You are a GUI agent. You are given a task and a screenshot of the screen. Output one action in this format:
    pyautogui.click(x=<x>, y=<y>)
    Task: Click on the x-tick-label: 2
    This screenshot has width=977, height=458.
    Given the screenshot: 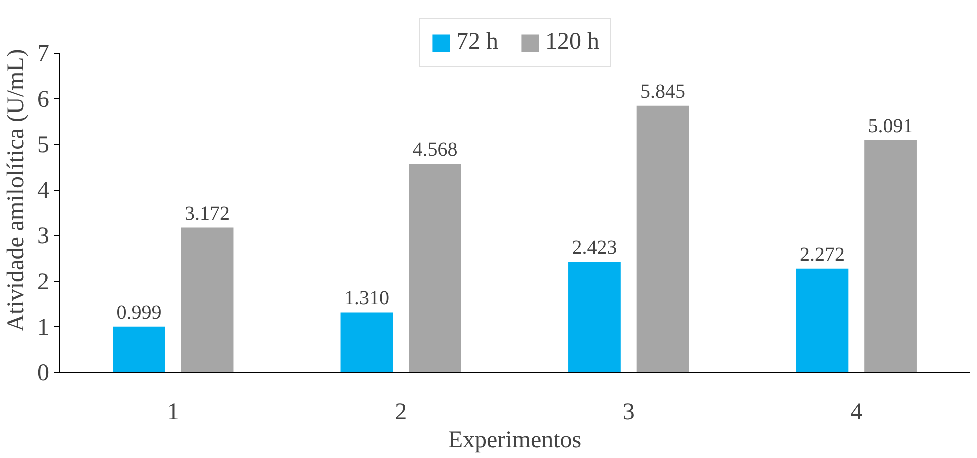 What is the action you would take?
    pyautogui.click(x=401, y=413)
    